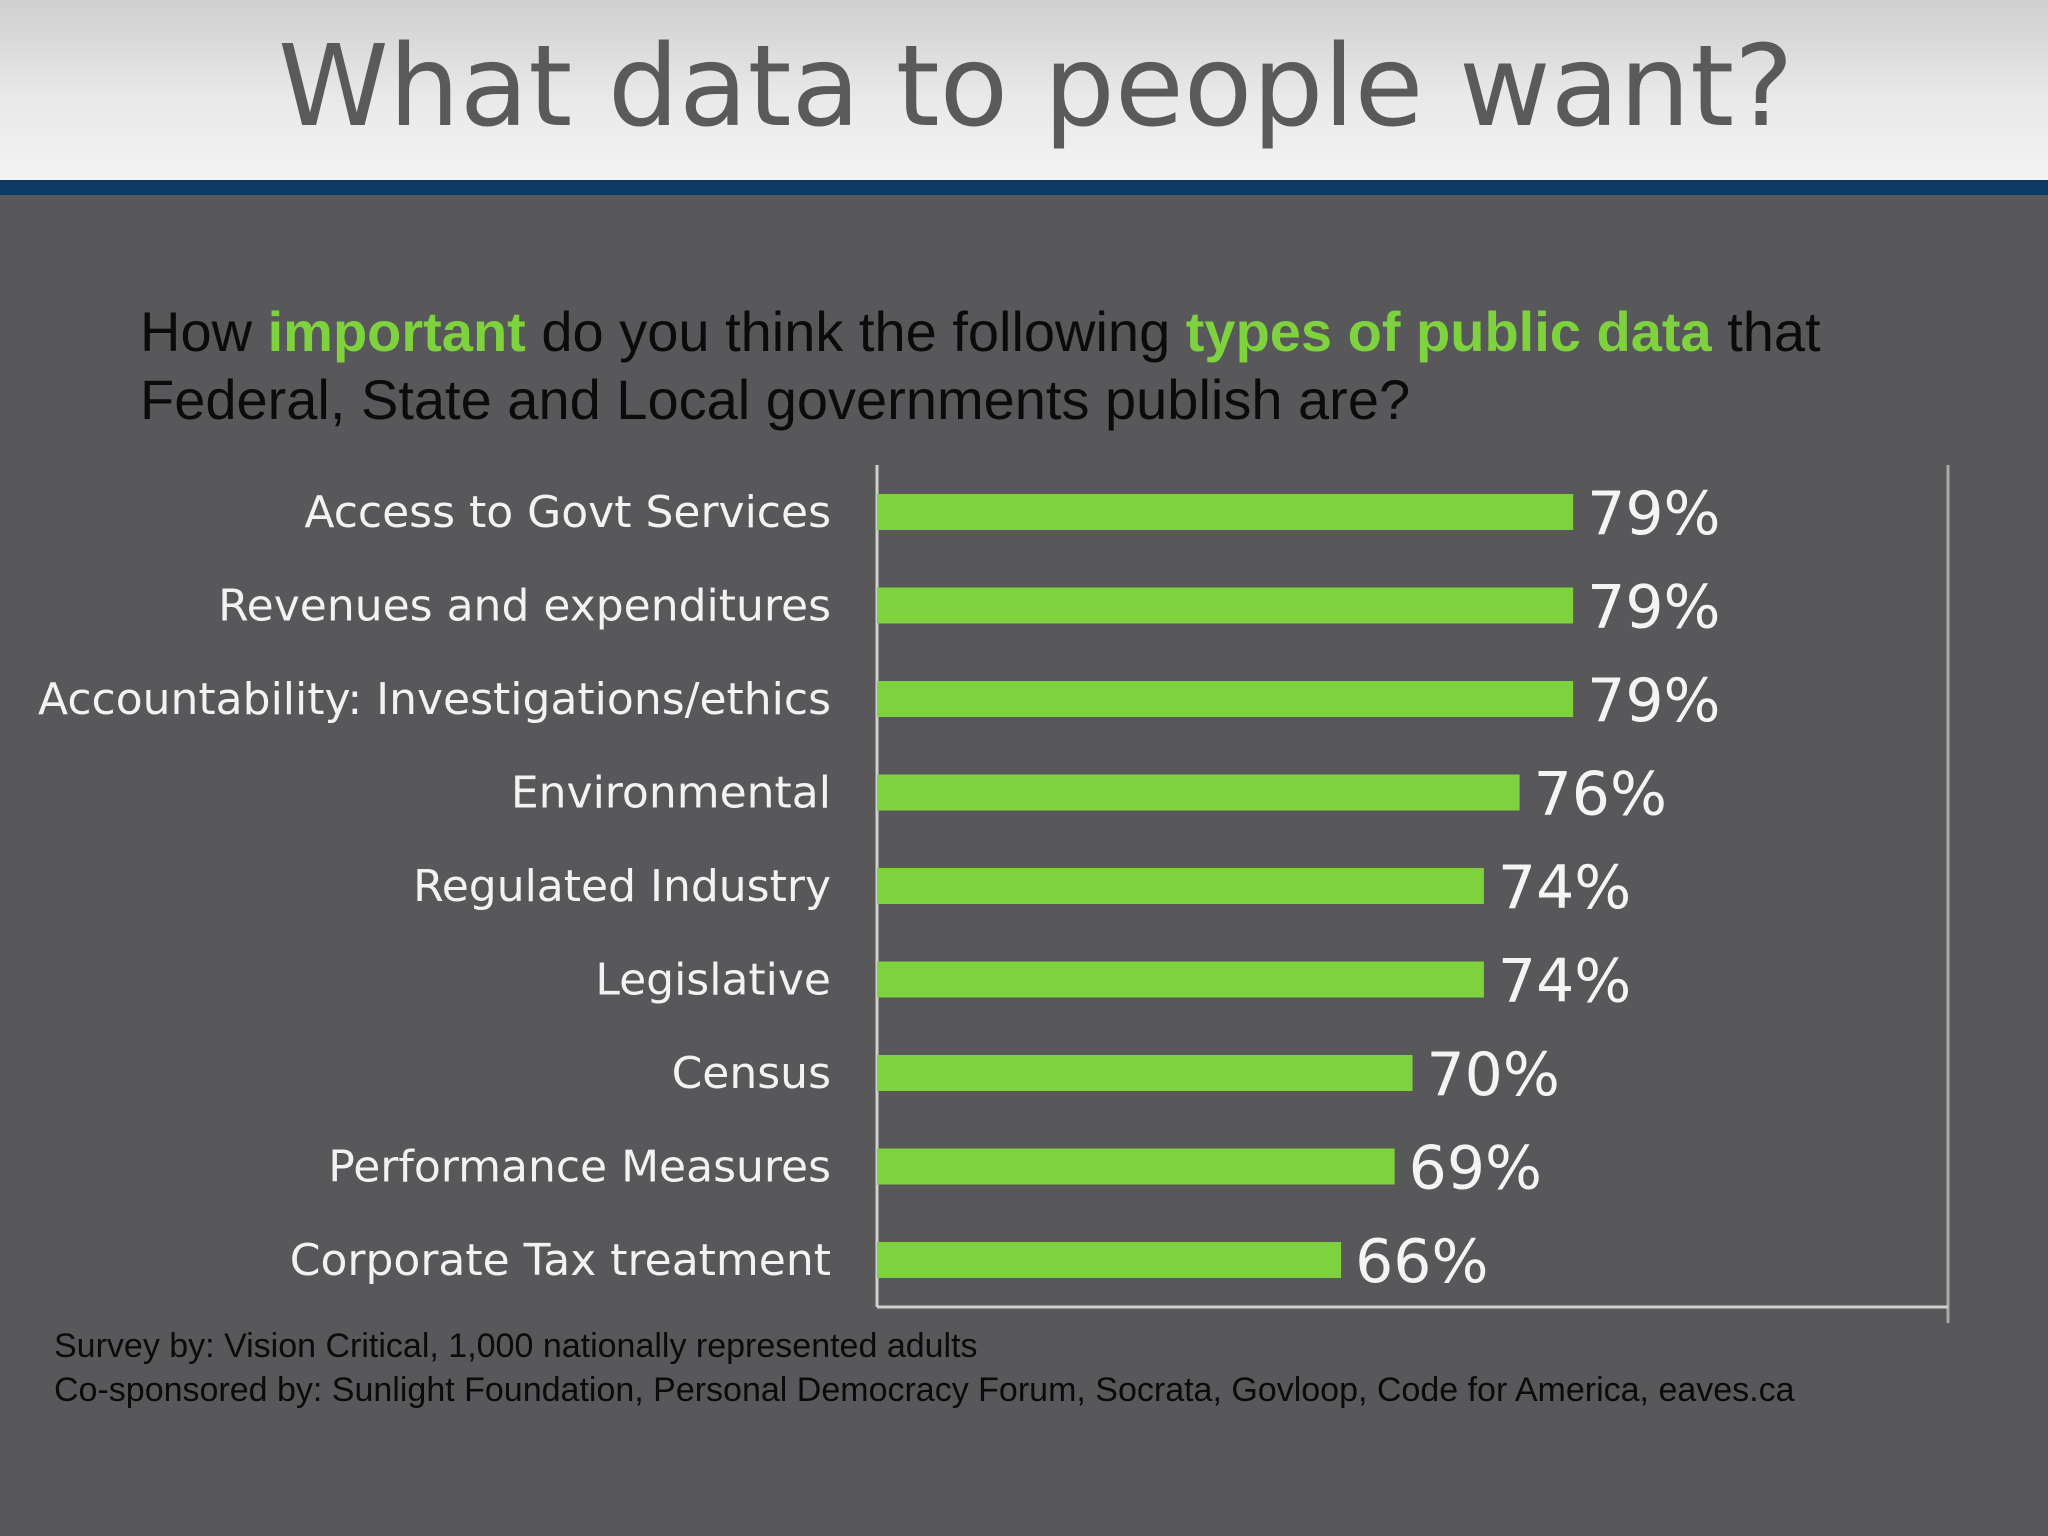 The image size is (2048, 1536). What do you see at coordinates (524, 606) in the screenshot?
I see `category-label: Revenues and expenditures` at bounding box center [524, 606].